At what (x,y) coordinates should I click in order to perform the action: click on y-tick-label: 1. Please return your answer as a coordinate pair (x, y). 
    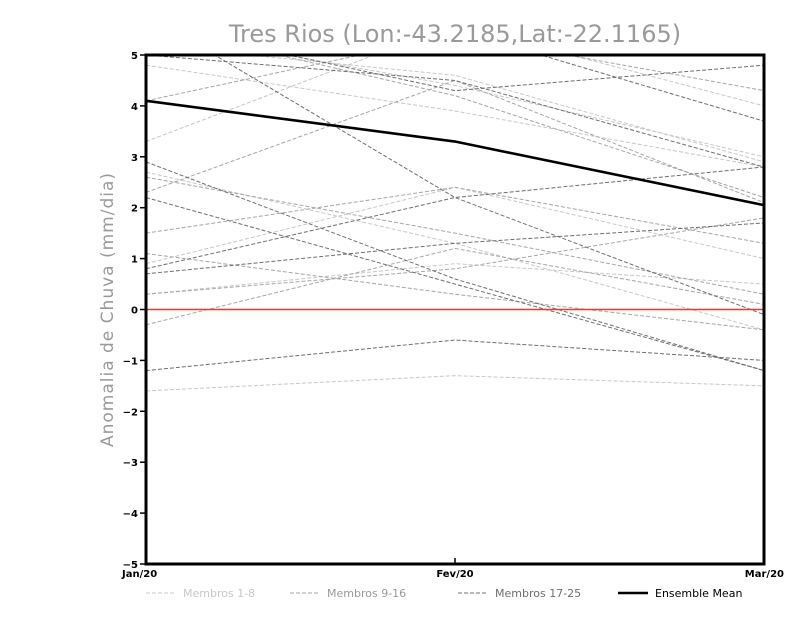
    Looking at the image, I should click on (134, 260).